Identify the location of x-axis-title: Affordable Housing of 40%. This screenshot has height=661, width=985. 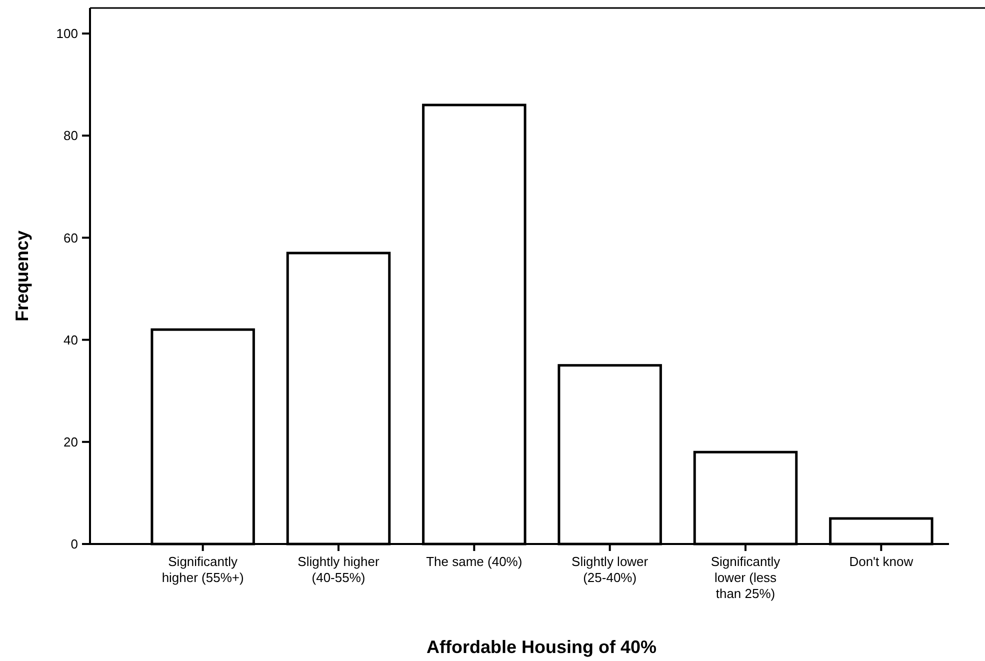
(541, 647).